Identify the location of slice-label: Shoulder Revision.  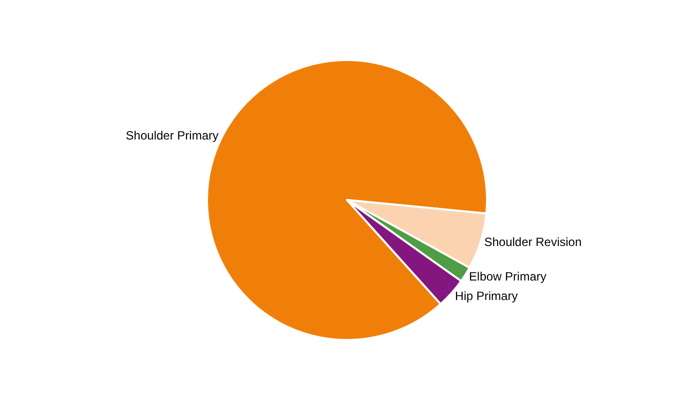
(533, 242).